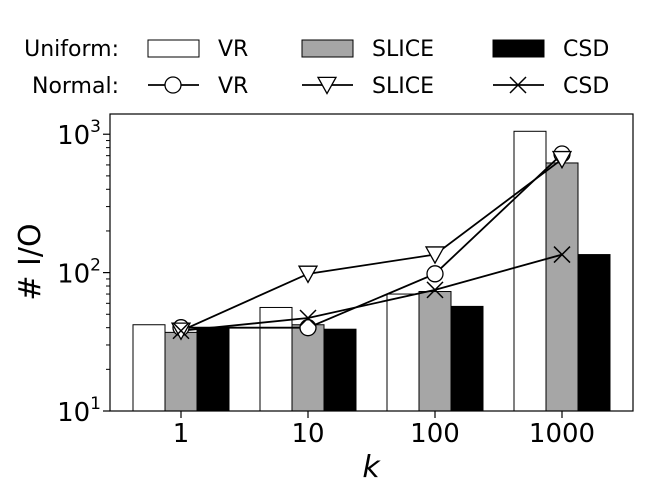  I want to click on legend-group-label-normal: Normal:, so click(75, 86).